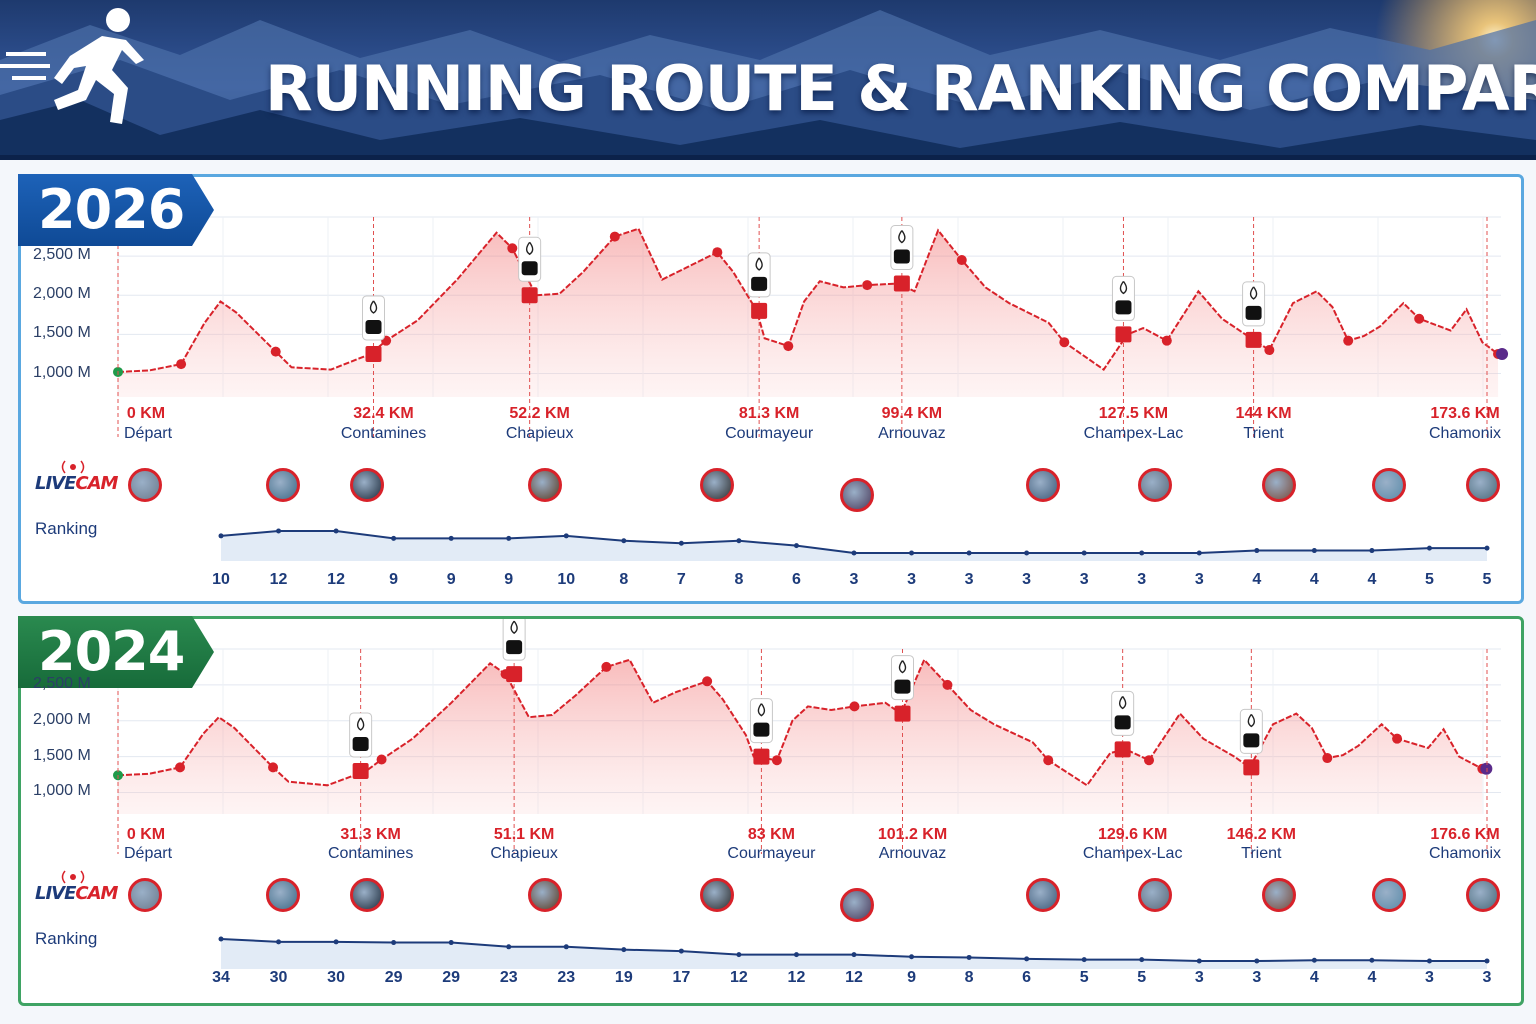  What do you see at coordinates (771, 834) in the screenshot?
I see `checkpoint-km: 83 KM` at bounding box center [771, 834].